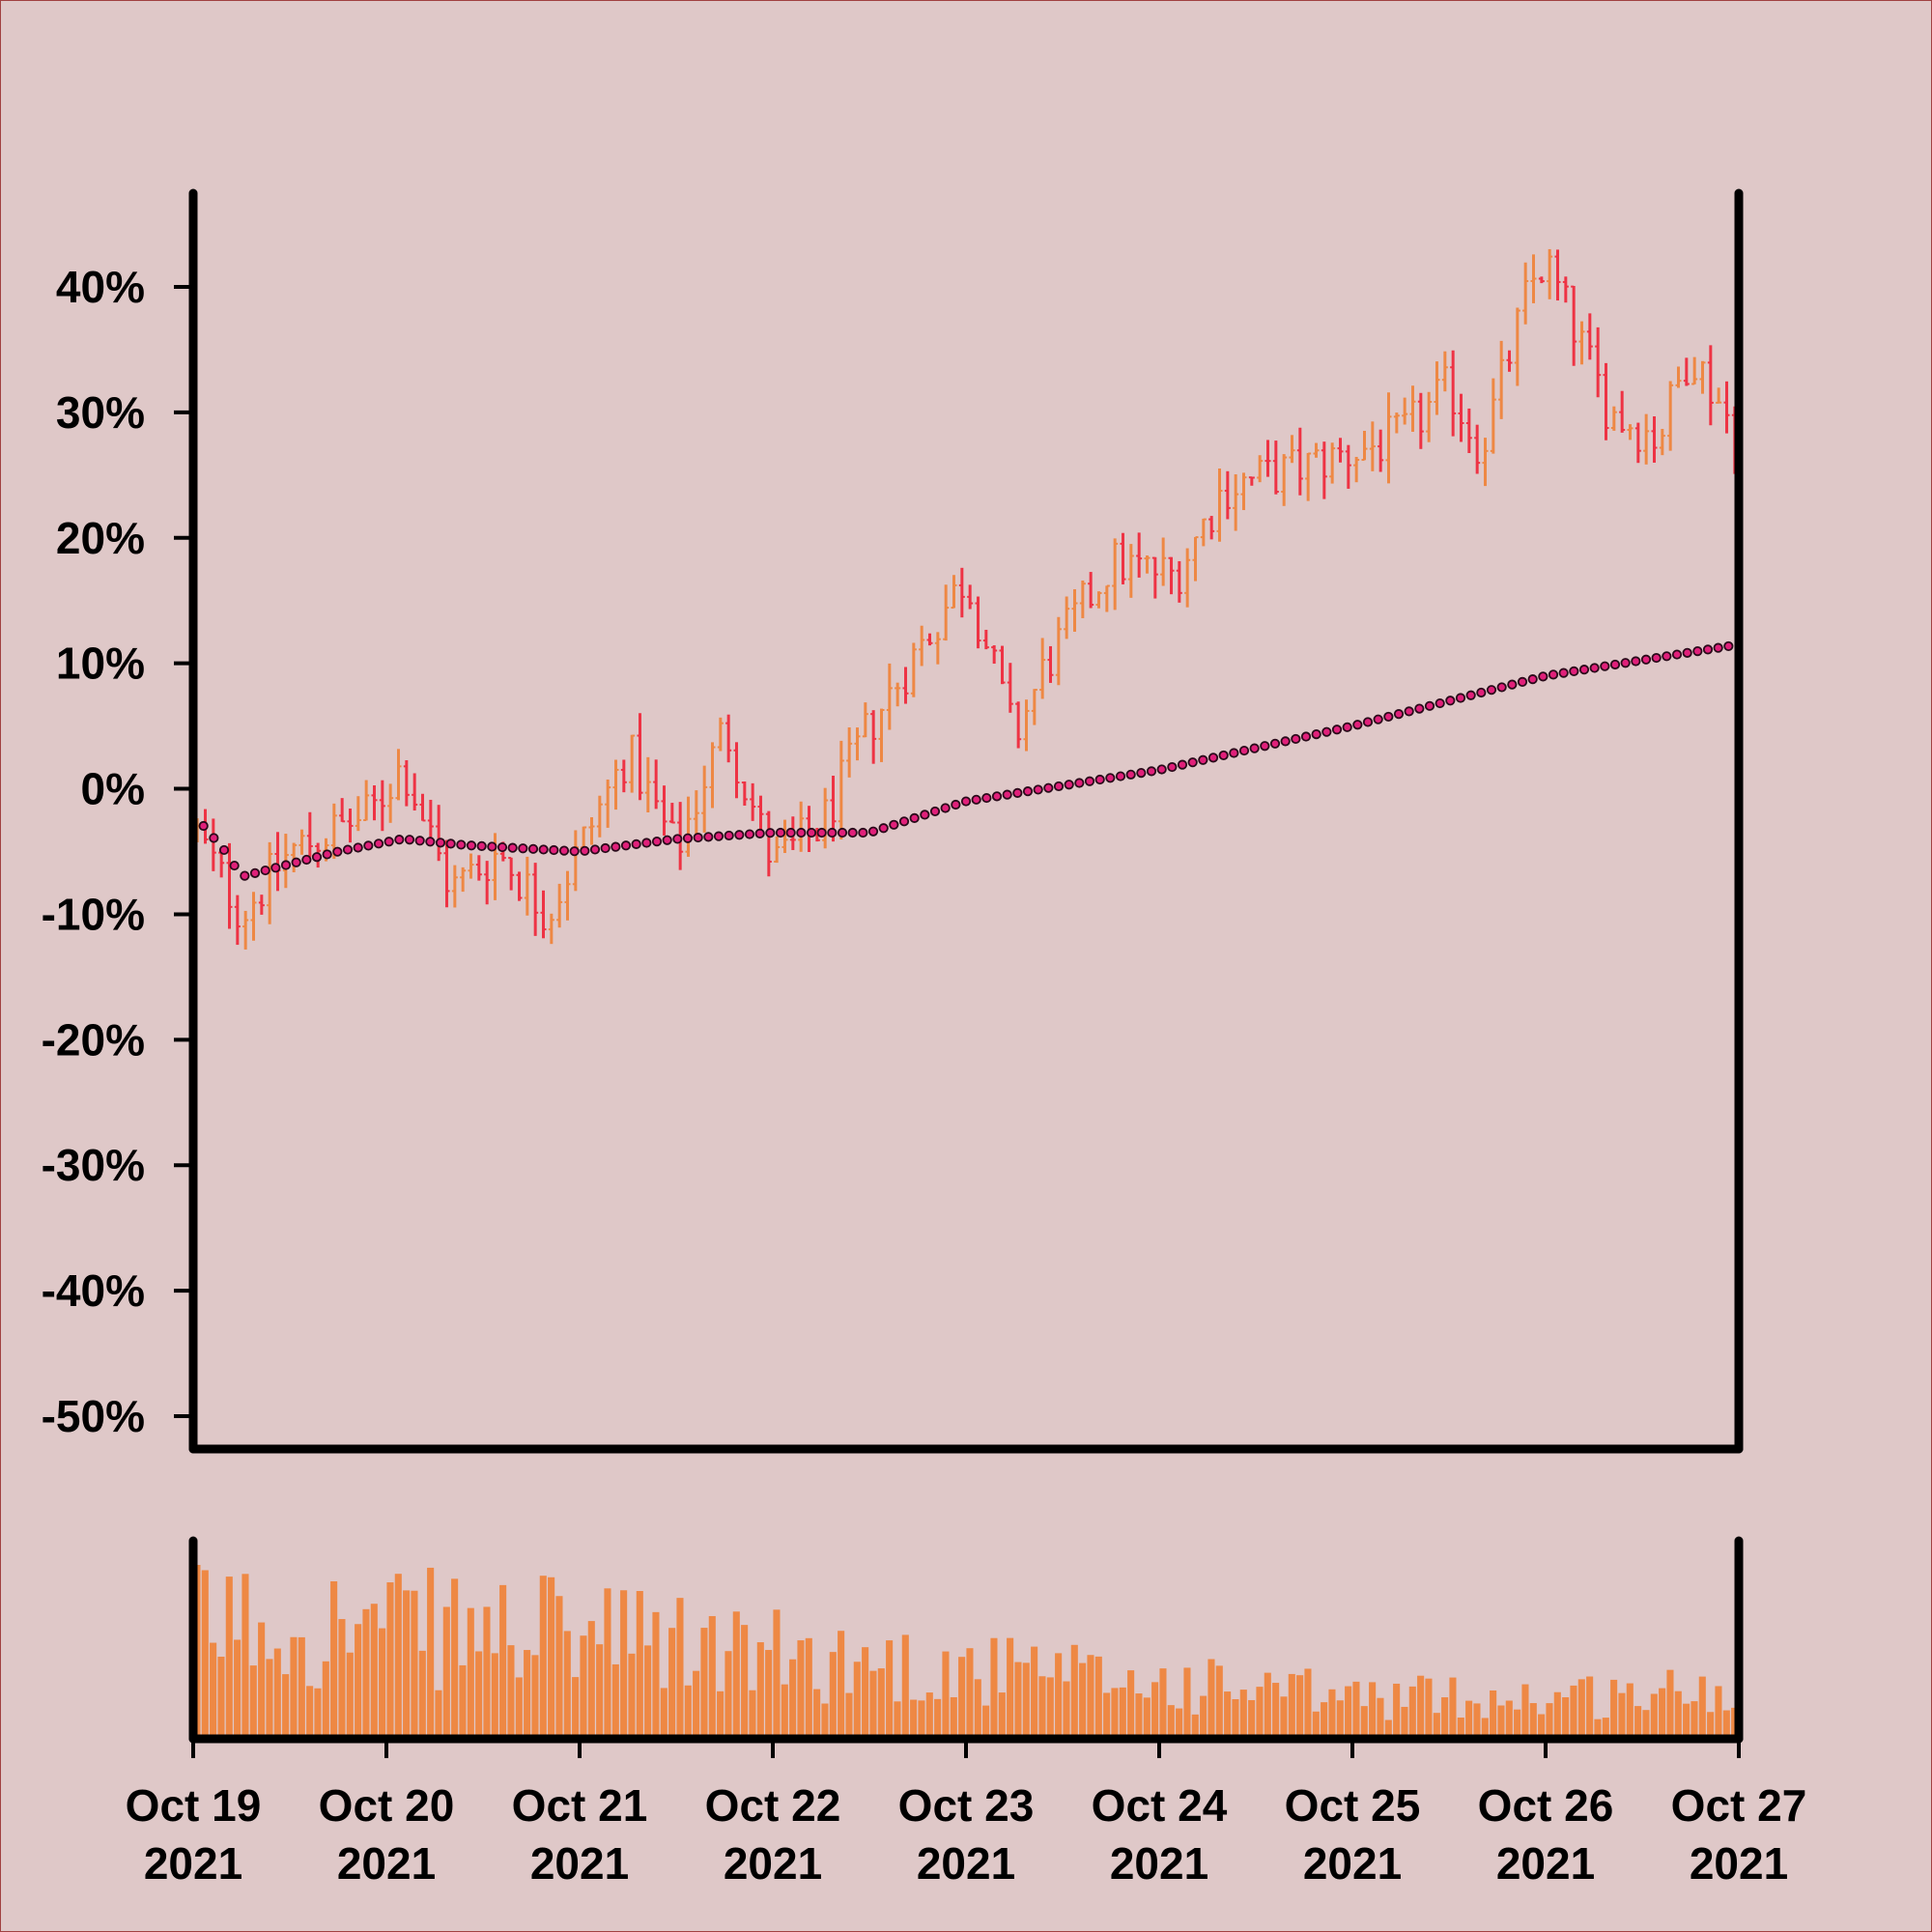 The height and width of the screenshot is (1932, 1932). What do you see at coordinates (1739, 1805) in the screenshot?
I see `x-tick-label-date: Oct 27` at bounding box center [1739, 1805].